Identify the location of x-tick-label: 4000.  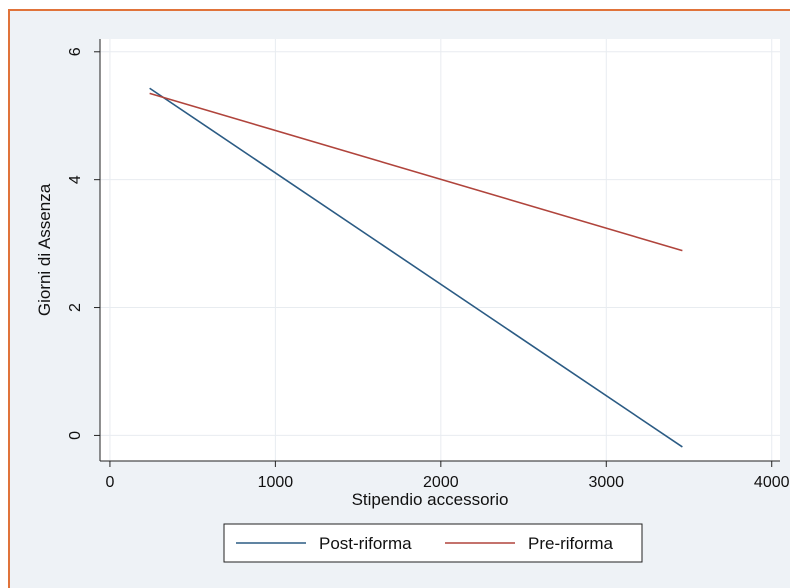
(772, 482).